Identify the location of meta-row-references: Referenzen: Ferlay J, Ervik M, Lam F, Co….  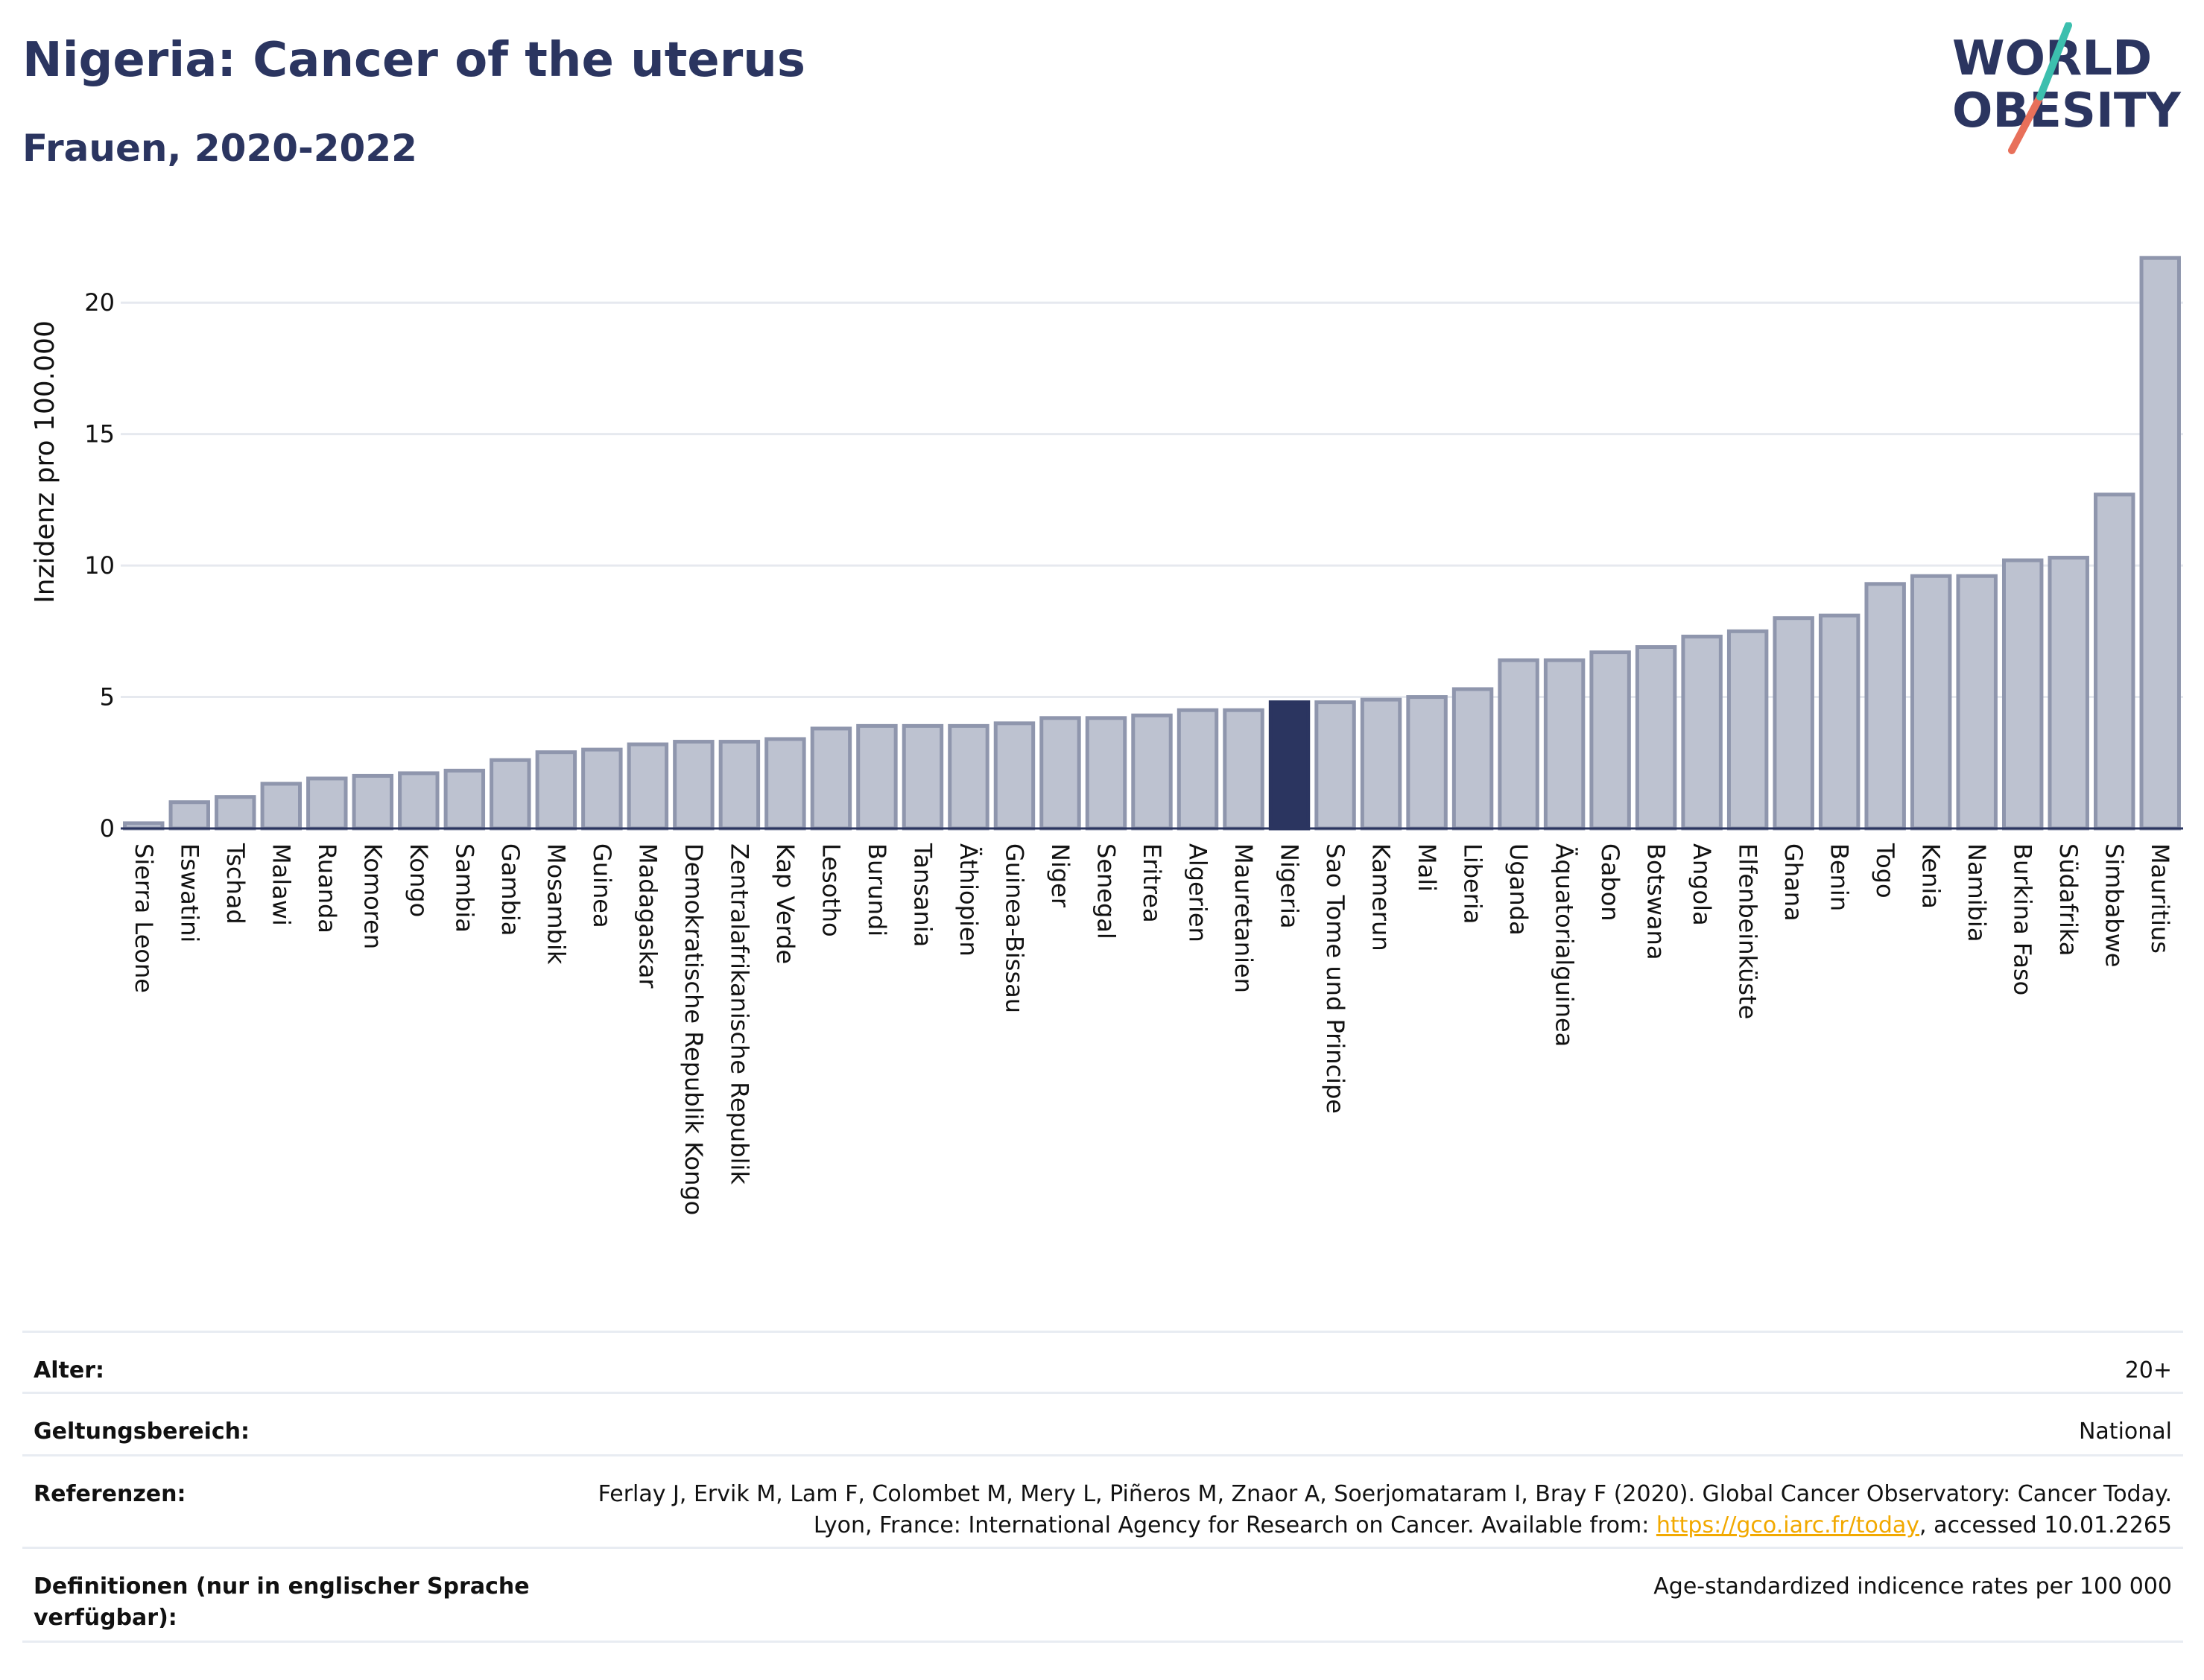
(1102, 1500).